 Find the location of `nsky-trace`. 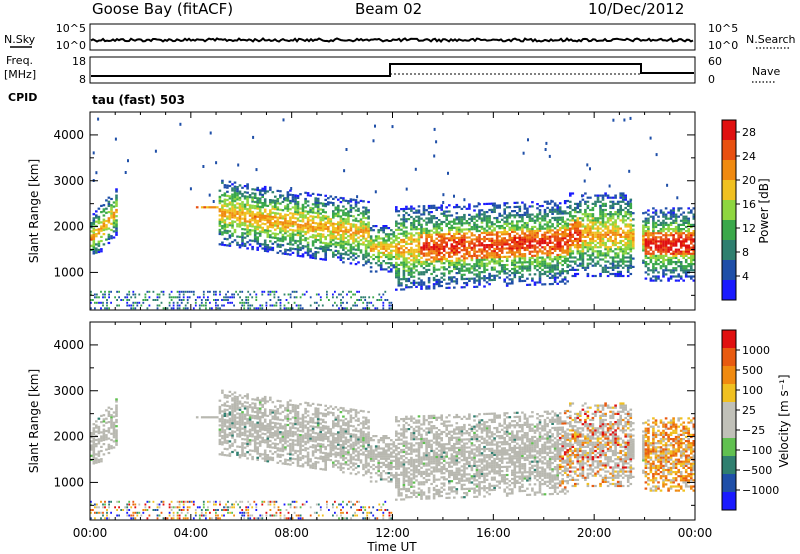

nsky-trace is located at coordinates (392, 40).